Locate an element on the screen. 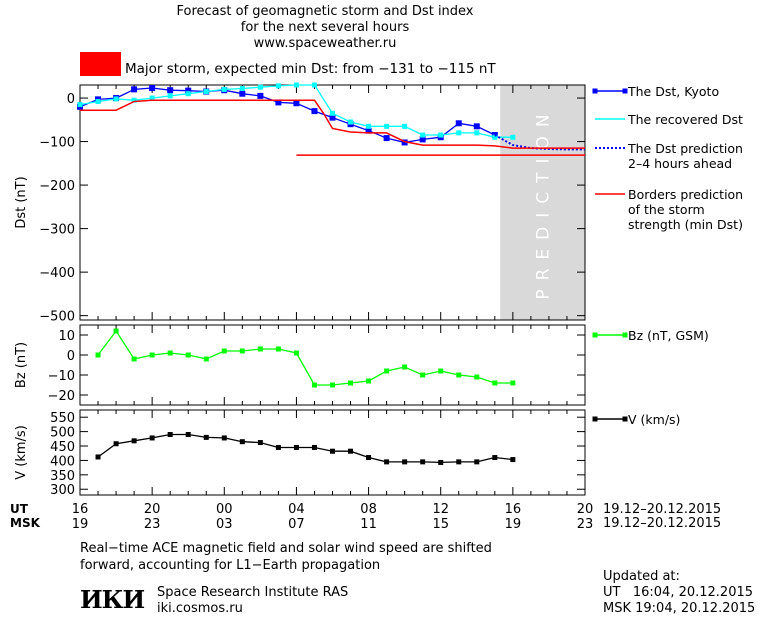  msk-tick-label: 11 is located at coordinates (368, 524).